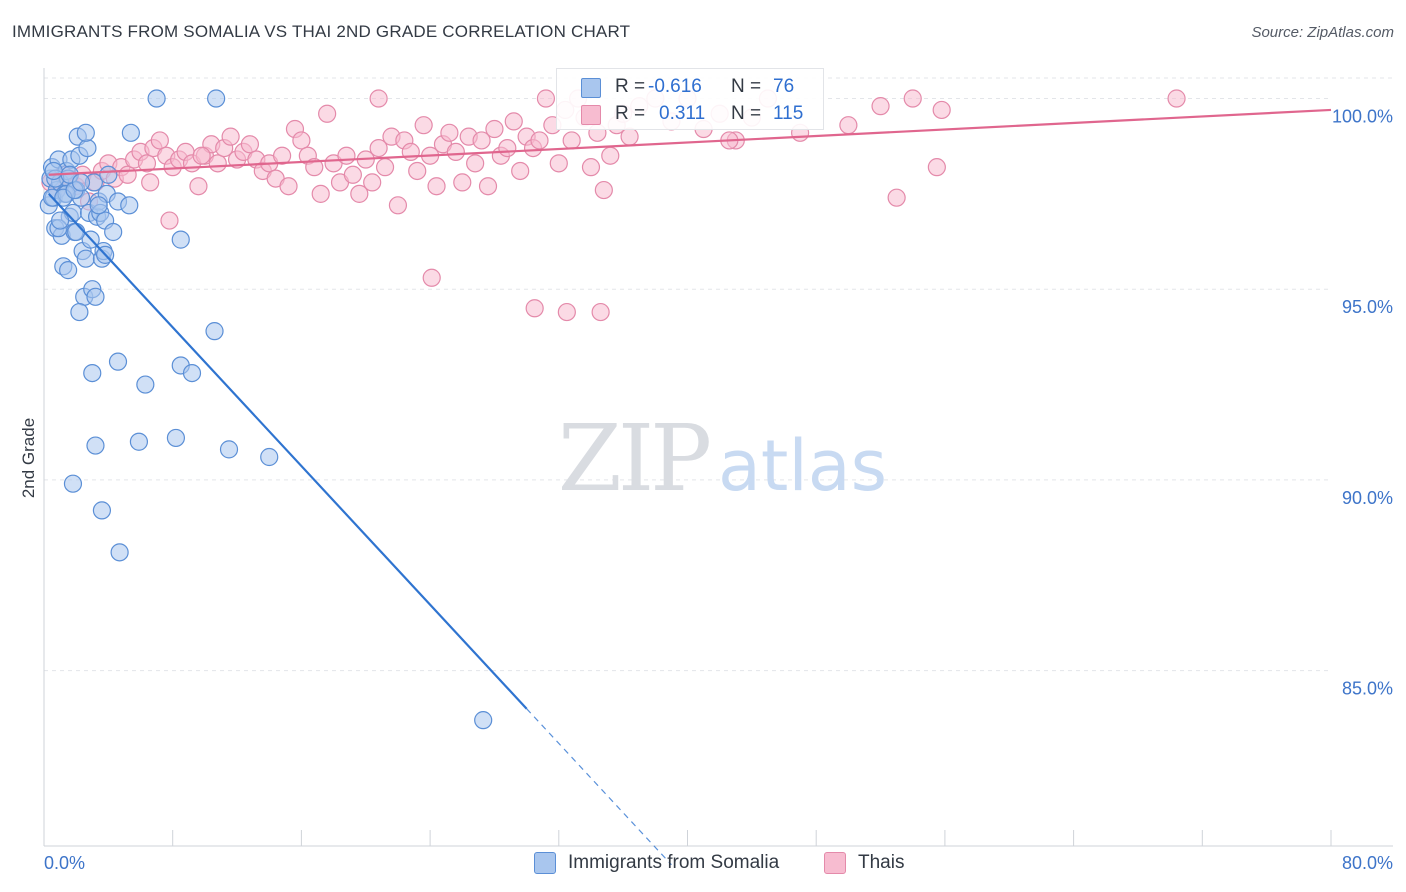 The image size is (1406, 892). I want to click on somalia-n-label: N =, so click(746, 86).